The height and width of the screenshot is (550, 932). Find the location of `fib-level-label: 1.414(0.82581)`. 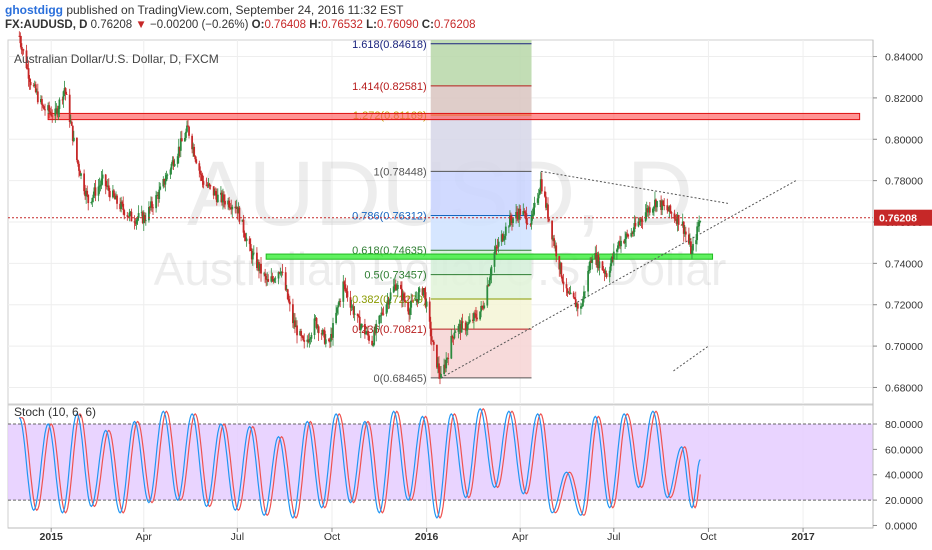

fib-level-label: 1.414(0.82581) is located at coordinates (389, 87).